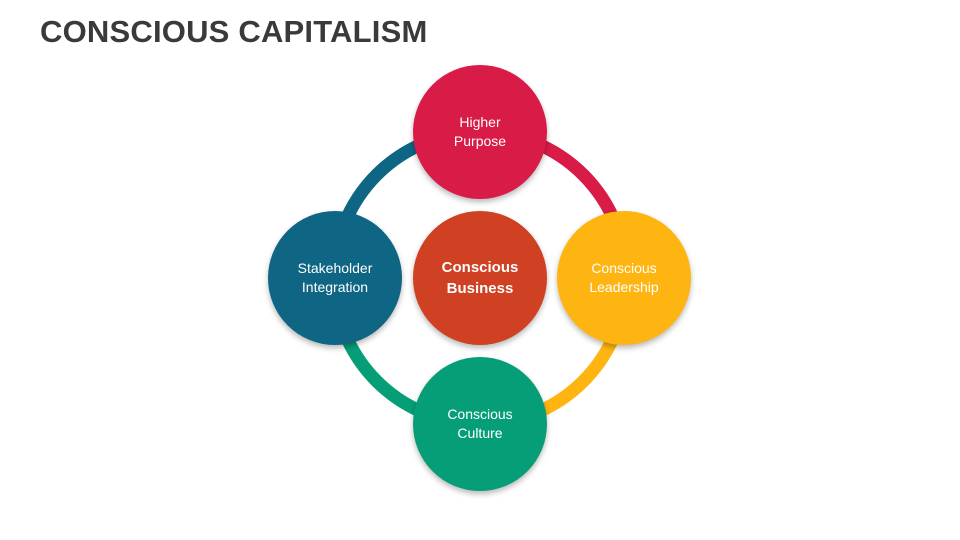 The width and height of the screenshot is (960, 540). What do you see at coordinates (480, 414) in the screenshot?
I see `node-conscious-culture-line1: Conscious` at bounding box center [480, 414].